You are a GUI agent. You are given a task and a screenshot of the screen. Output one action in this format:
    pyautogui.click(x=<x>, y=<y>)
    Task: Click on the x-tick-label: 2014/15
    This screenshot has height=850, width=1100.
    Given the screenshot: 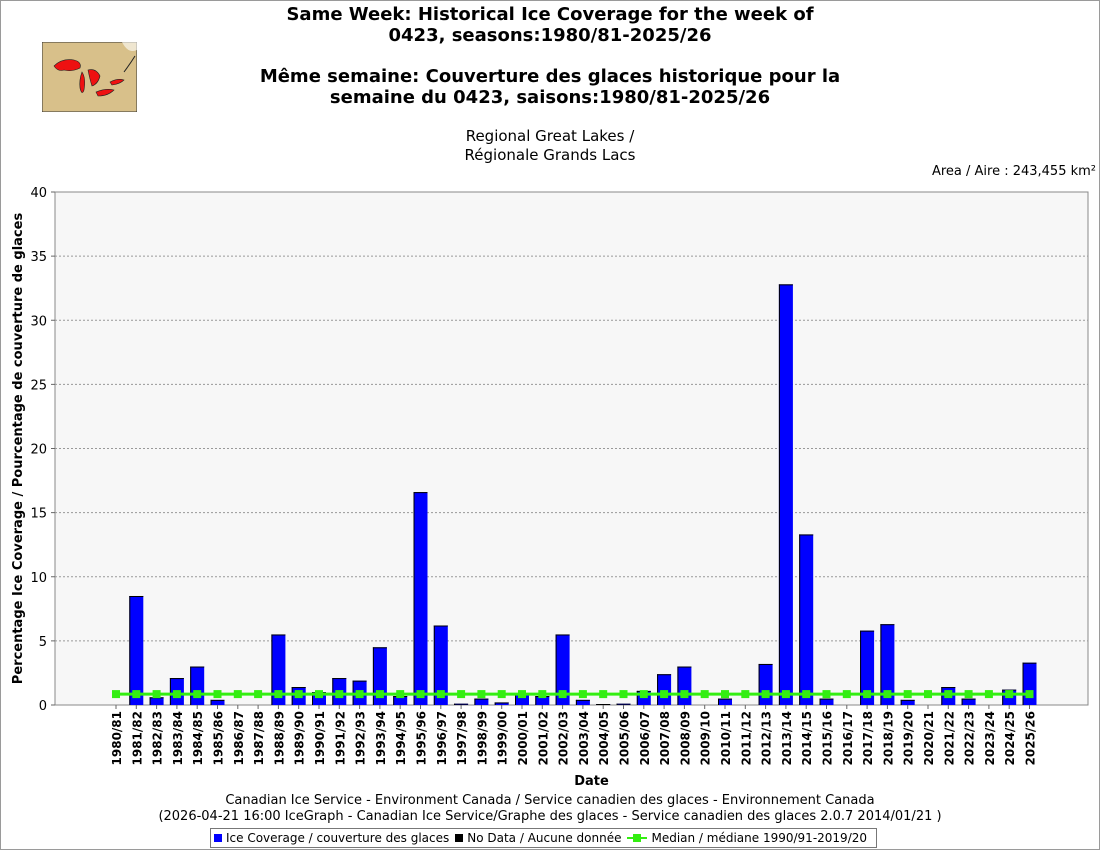 What is the action you would take?
    pyautogui.click(x=807, y=738)
    